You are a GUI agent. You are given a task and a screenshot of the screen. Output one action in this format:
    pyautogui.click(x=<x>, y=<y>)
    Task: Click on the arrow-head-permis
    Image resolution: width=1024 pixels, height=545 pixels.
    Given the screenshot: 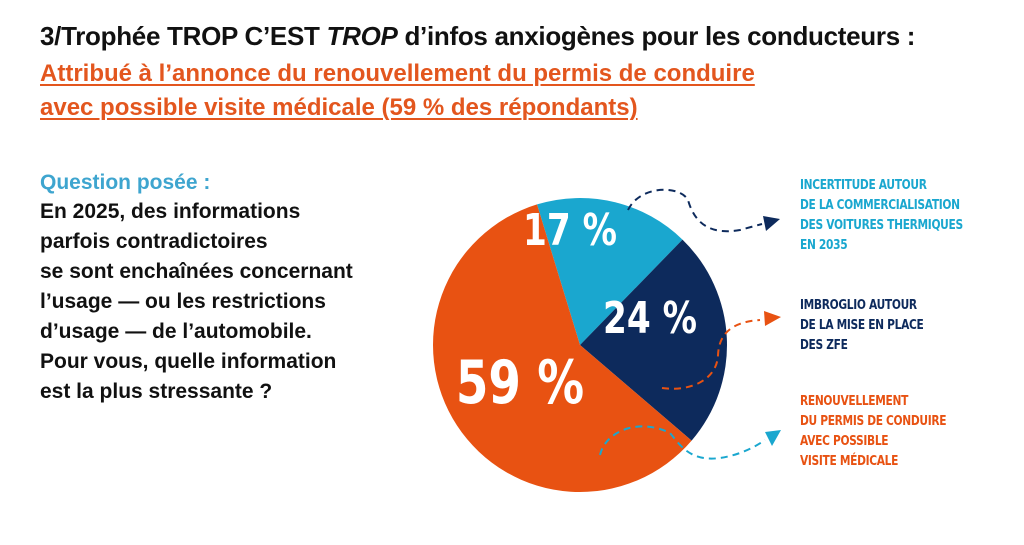 What is the action you would take?
    pyautogui.click(x=773, y=438)
    